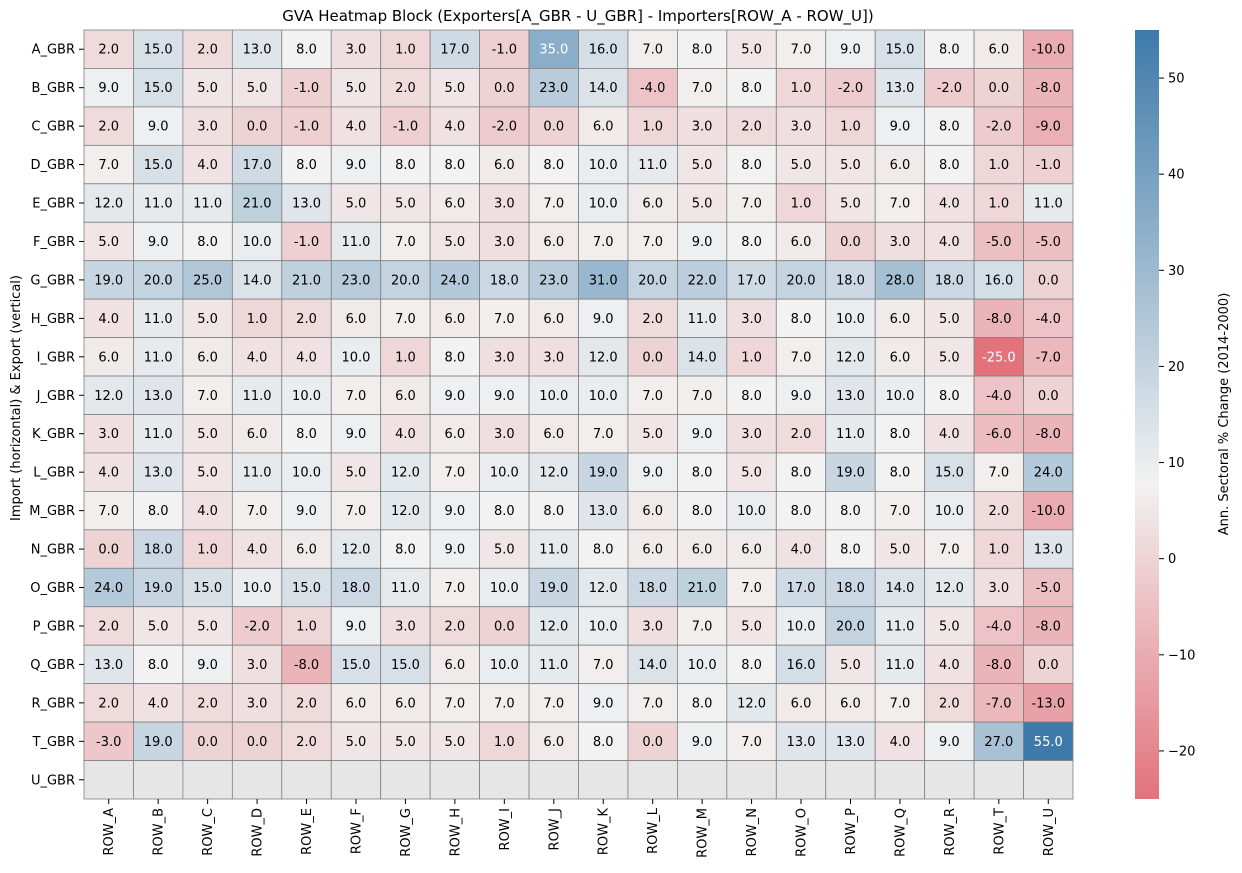 The height and width of the screenshot is (873, 1242). Describe the element at coordinates (158, 242) in the screenshot. I see `cell-value-label: 9.0` at that location.